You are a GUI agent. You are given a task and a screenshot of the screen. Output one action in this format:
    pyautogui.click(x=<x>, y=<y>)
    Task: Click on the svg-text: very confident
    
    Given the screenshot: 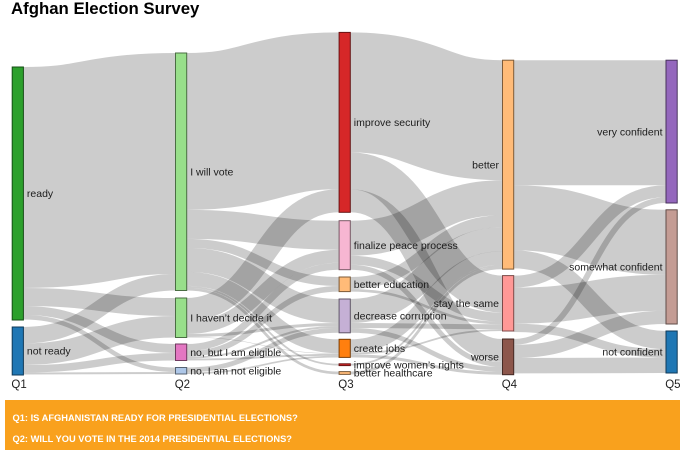 What is the action you would take?
    pyautogui.click(x=629, y=132)
    